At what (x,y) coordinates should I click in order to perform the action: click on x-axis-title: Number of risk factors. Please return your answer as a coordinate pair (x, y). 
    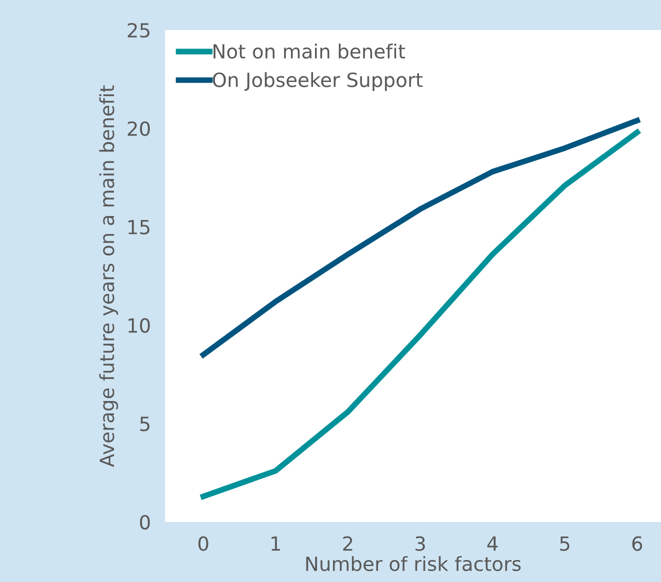
    Looking at the image, I should click on (413, 564).